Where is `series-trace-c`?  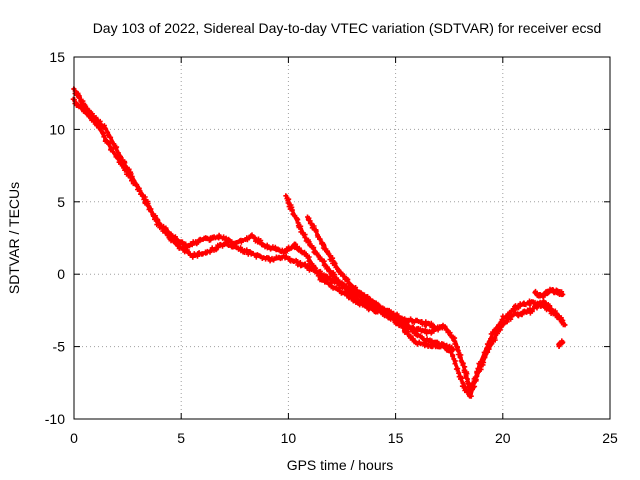 series-trace-c is located at coordinates (369, 273).